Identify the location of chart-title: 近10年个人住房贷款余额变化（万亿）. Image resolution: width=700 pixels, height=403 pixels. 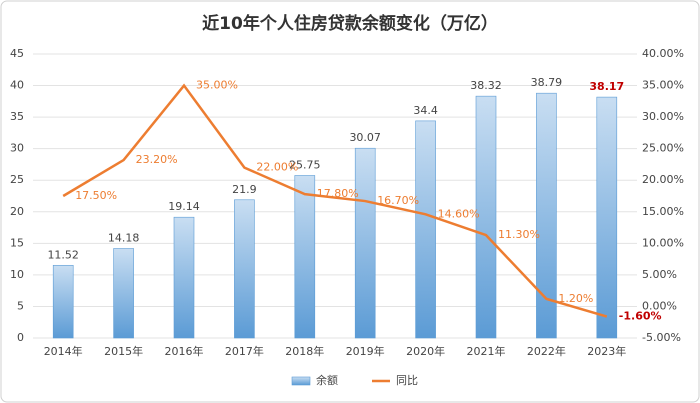
(350, 23).